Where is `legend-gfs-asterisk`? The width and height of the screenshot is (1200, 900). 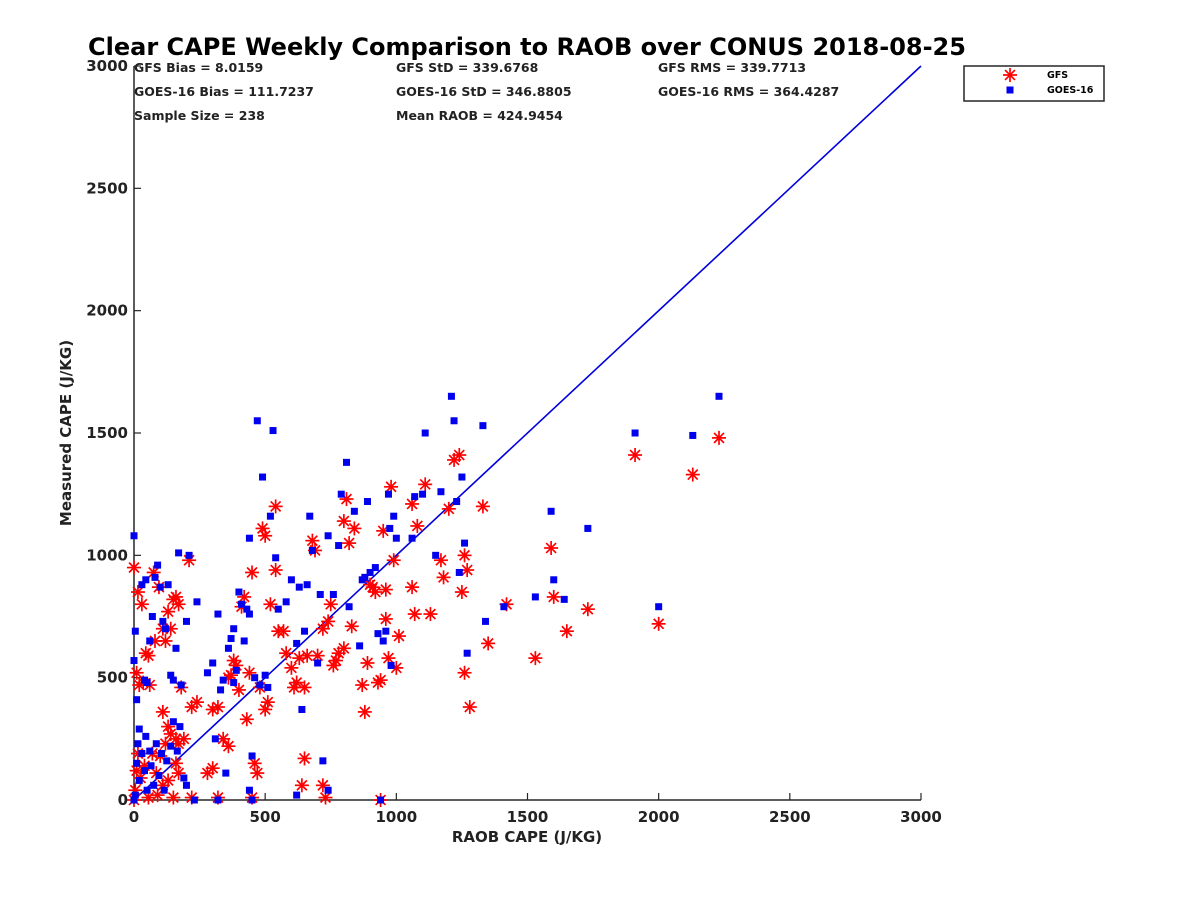
legend-gfs-asterisk is located at coordinates (1010, 75).